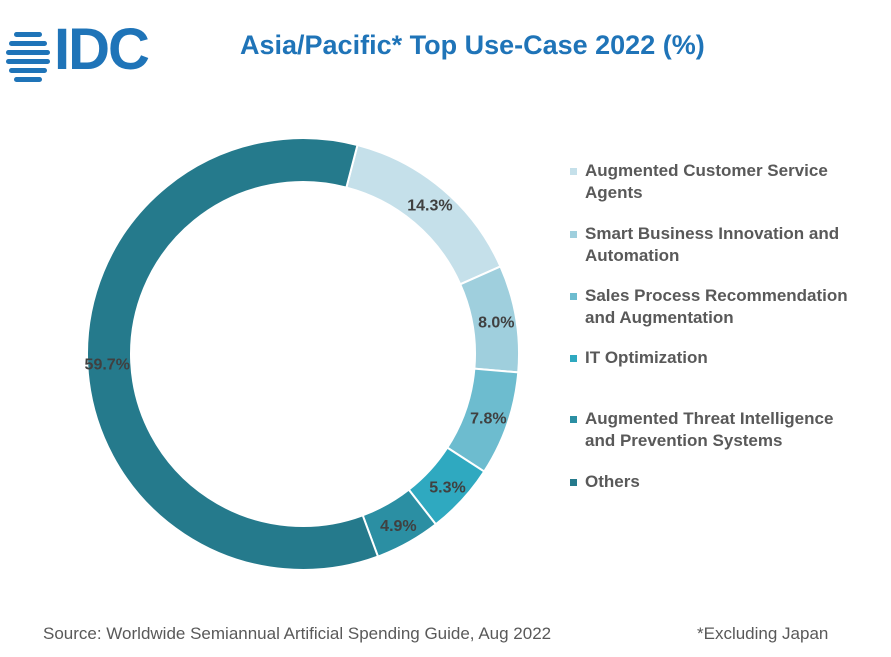 The image size is (891, 657). What do you see at coordinates (729, 182) in the screenshot?
I see `legend-item: Augmented Customer Service Agents` at bounding box center [729, 182].